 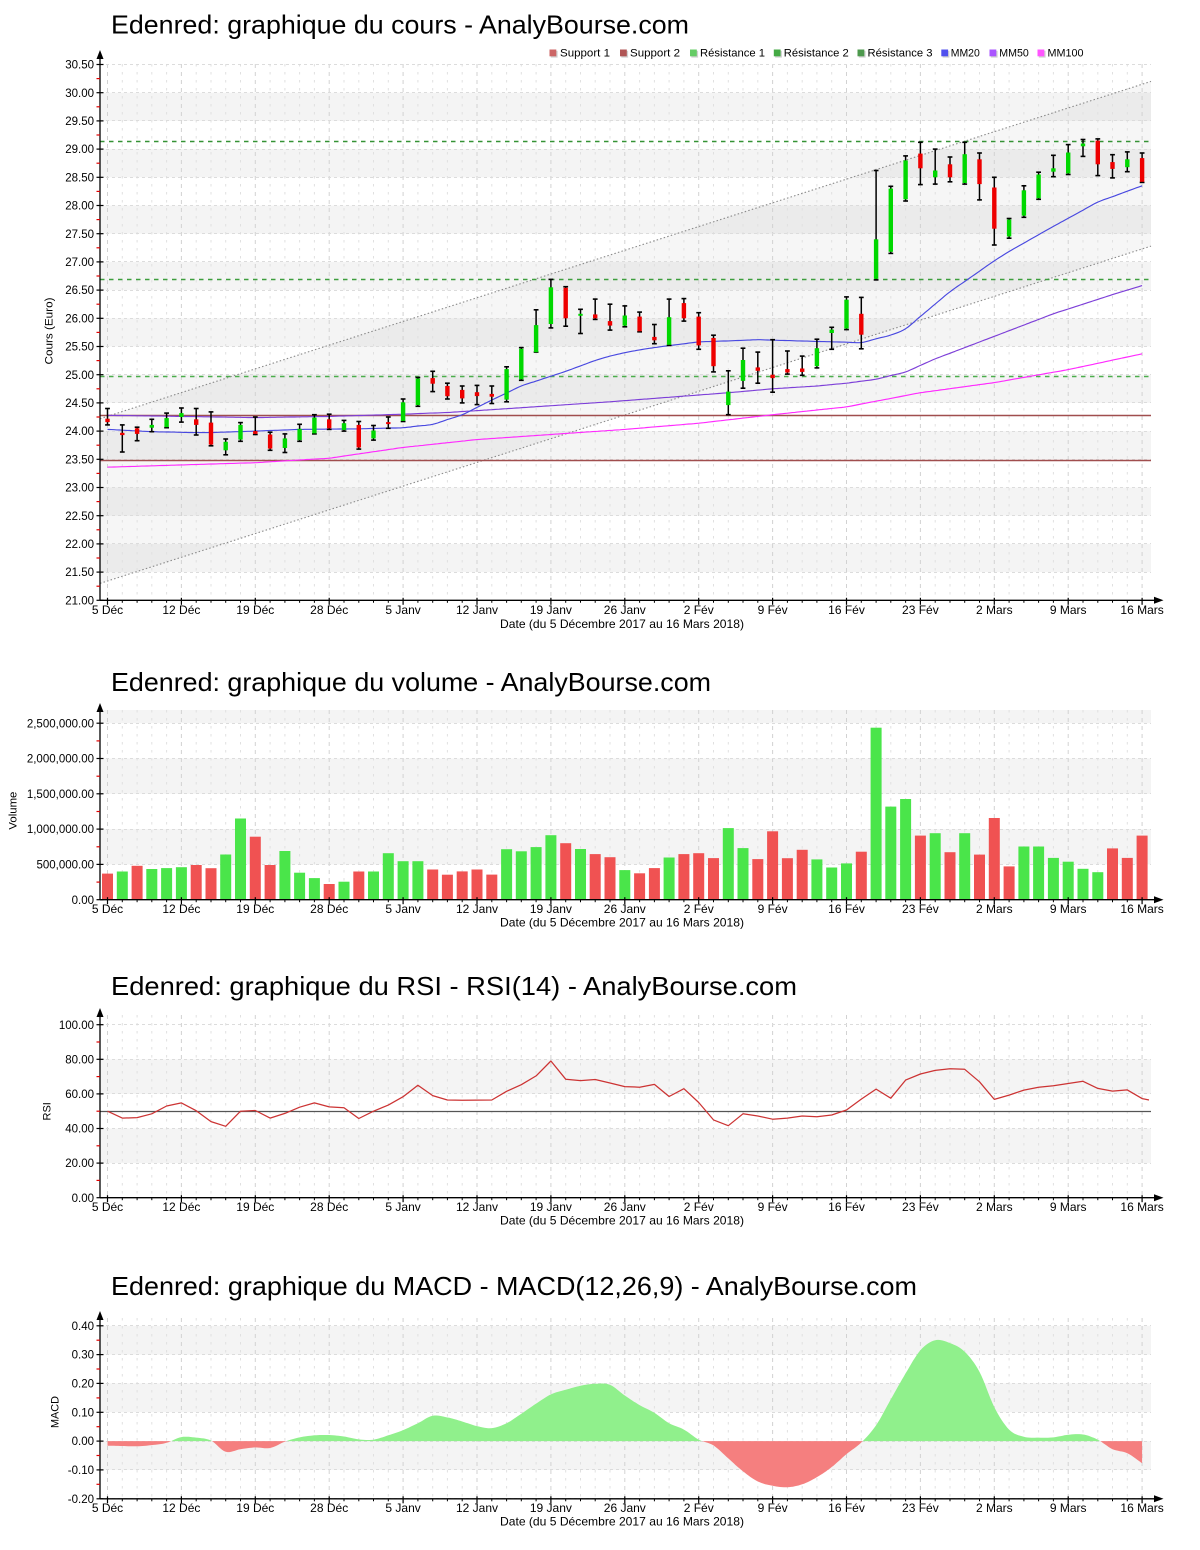 I want to click on svg-text: 1,000,000.00, so click(x=60, y=830).